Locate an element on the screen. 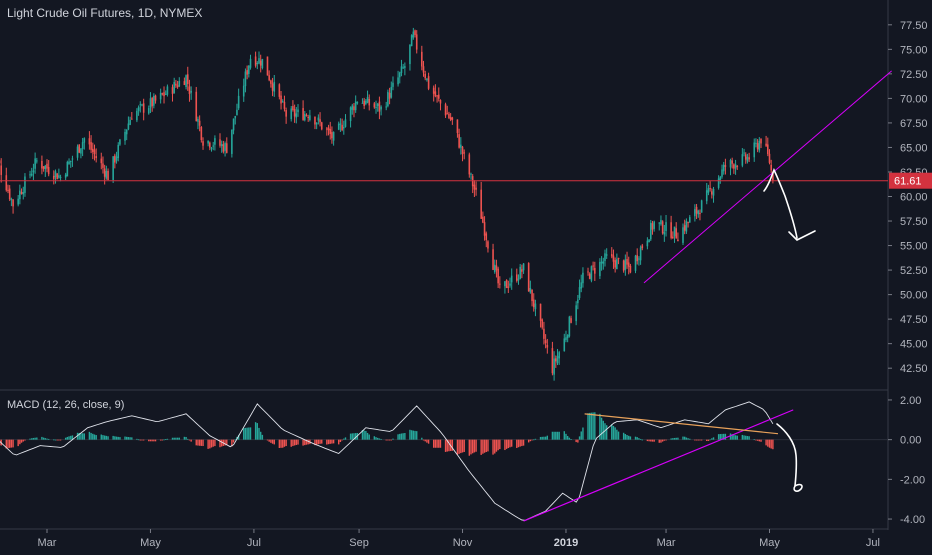  hand-arrow-price-head is located at coordinates (802, 235).